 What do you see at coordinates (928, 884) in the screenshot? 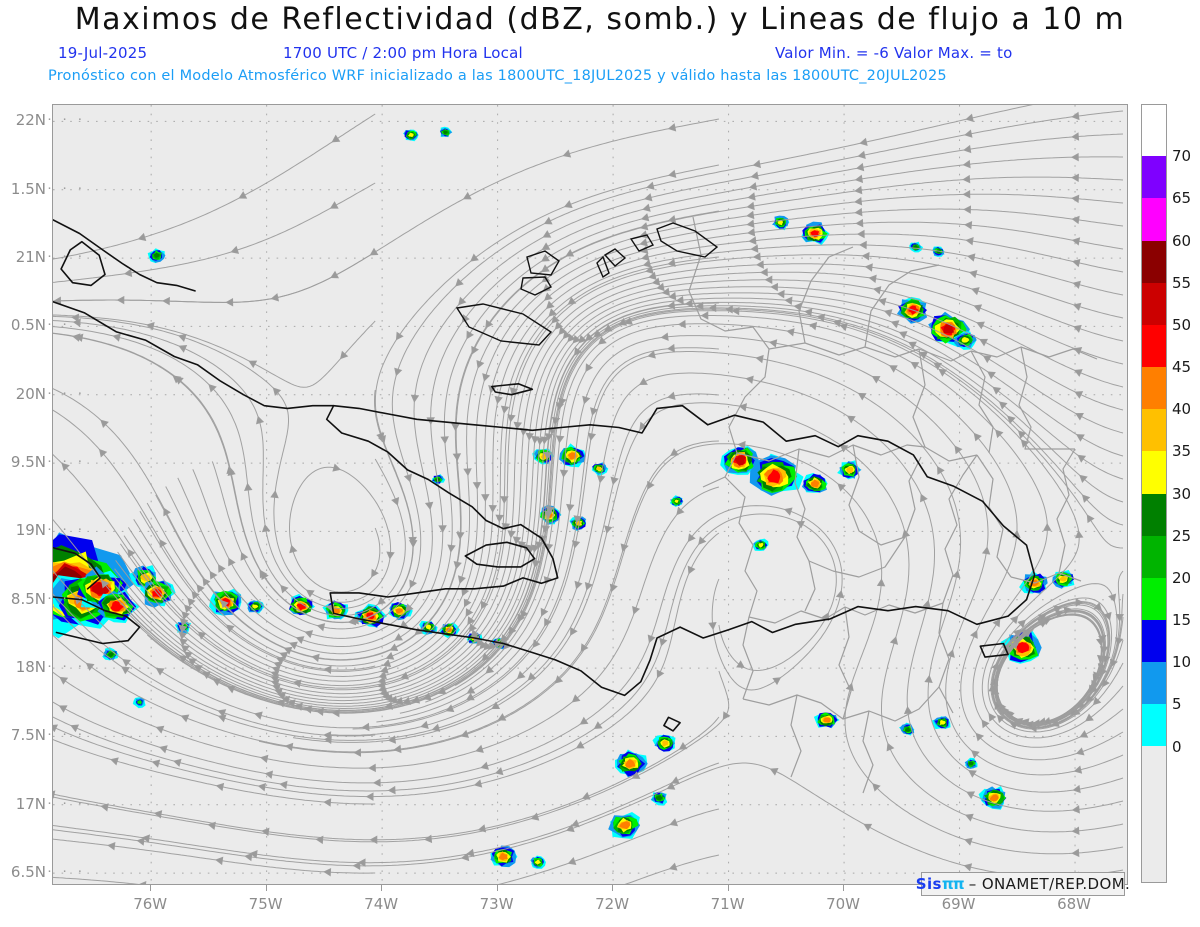
I see `logo-sis-text: Sis` at bounding box center [928, 884].